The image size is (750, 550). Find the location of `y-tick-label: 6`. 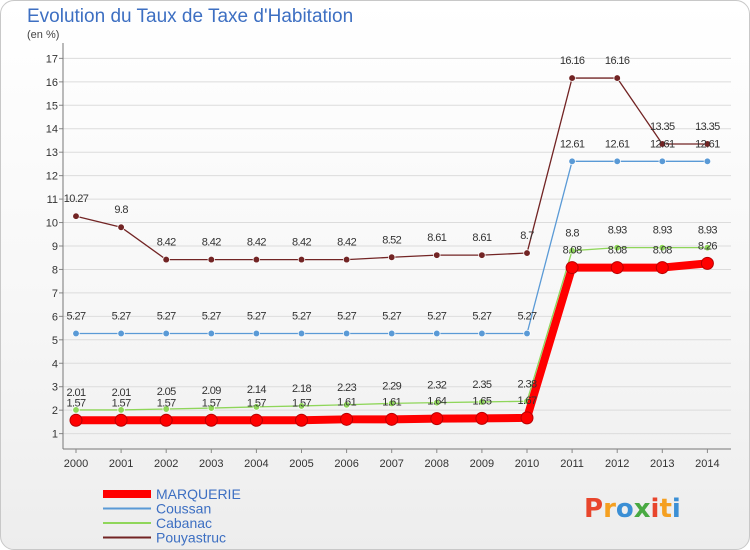

y-tick-label: 6 is located at coordinates (55, 317).